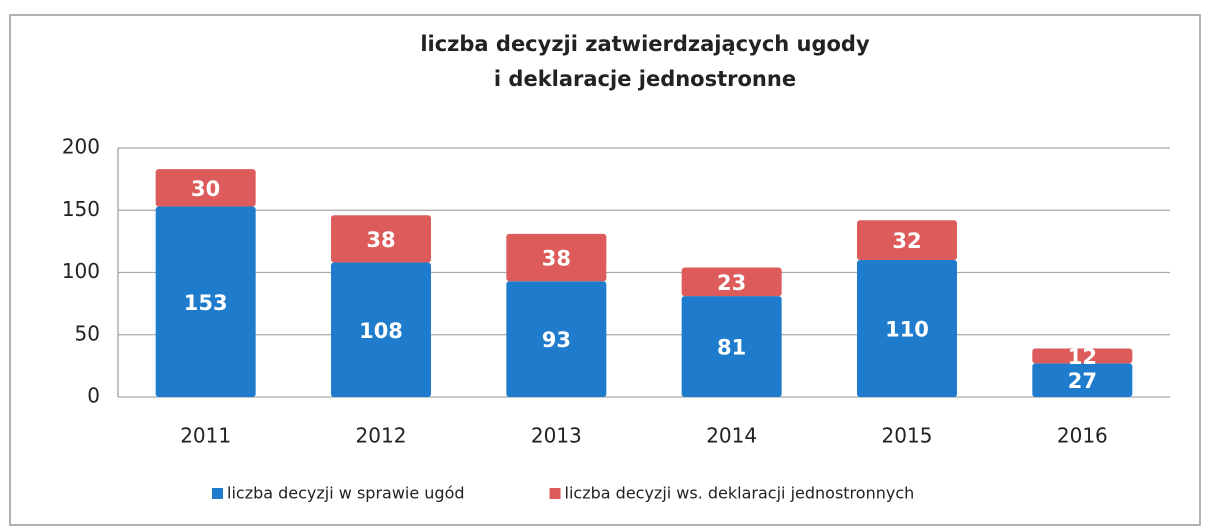 The image size is (1209, 529). I want to click on y-tick-label: 0, so click(93, 396).